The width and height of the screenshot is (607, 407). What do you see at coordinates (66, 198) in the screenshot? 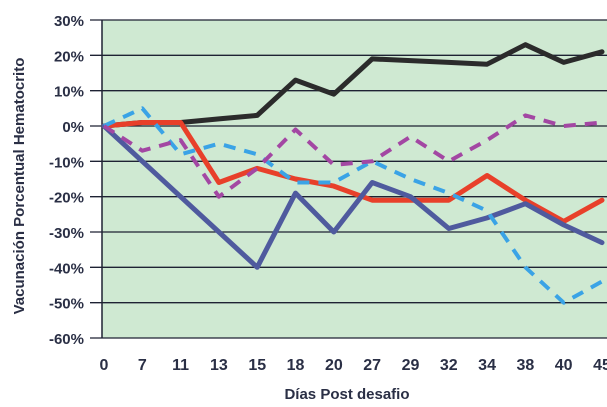
I see `y-tick-label: -20%` at bounding box center [66, 198].